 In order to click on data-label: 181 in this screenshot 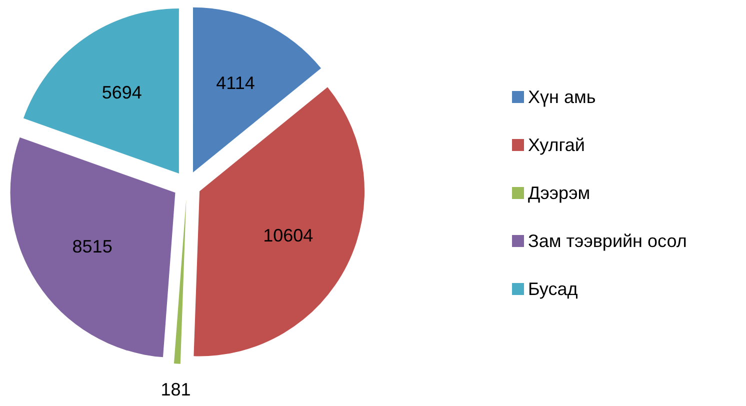, I will do `click(175, 390)`.